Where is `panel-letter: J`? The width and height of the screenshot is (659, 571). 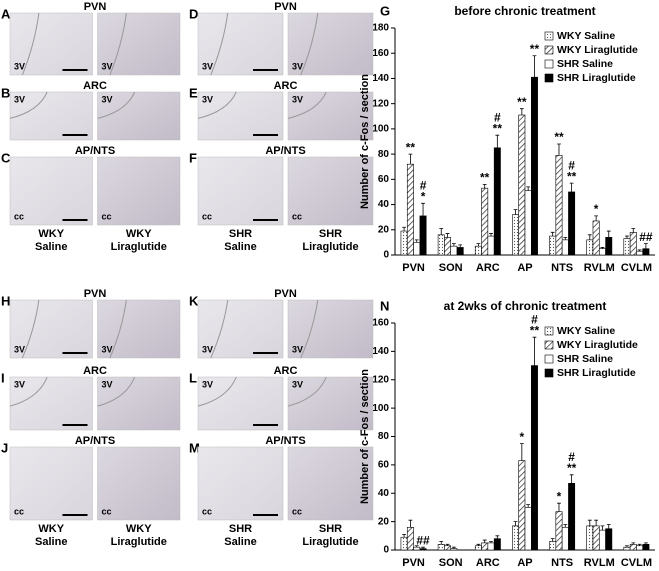 panel-letter: J is located at coordinates (4, 447).